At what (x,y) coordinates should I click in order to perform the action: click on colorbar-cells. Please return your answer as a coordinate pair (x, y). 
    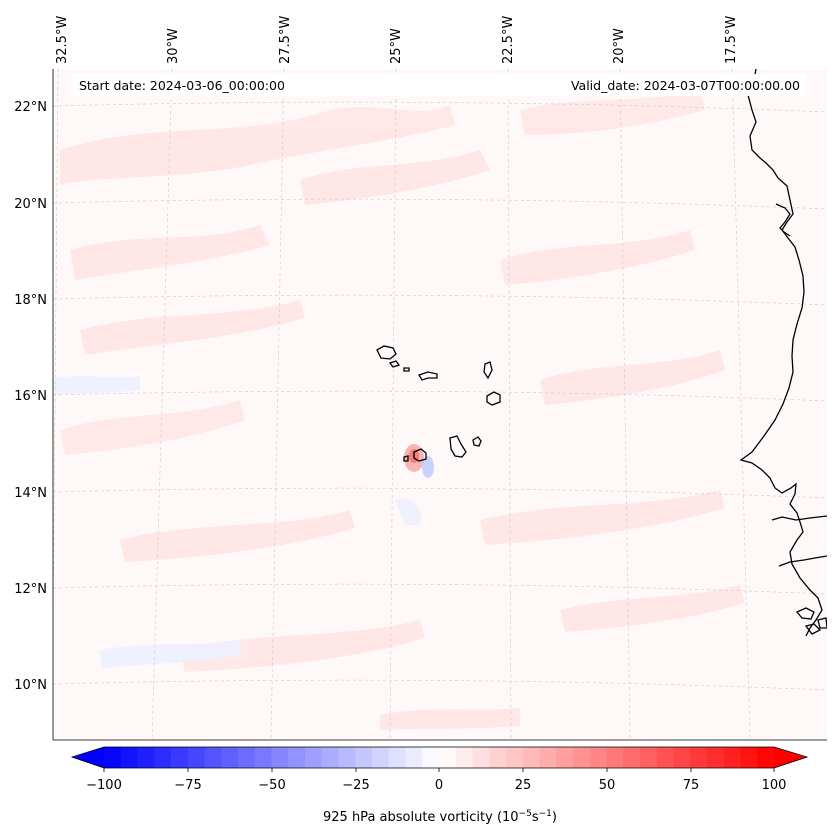
    Looking at the image, I should click on (439, 757).